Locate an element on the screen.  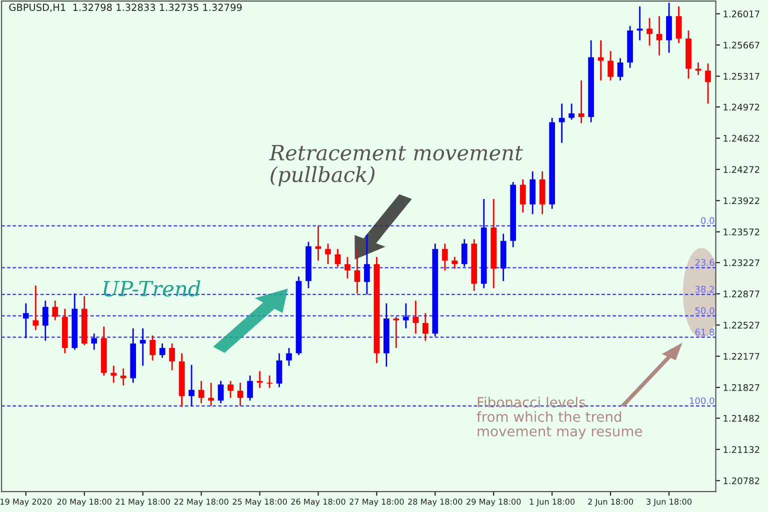
y-tick-label: 1.22527 is located at coordinates (742, 325).